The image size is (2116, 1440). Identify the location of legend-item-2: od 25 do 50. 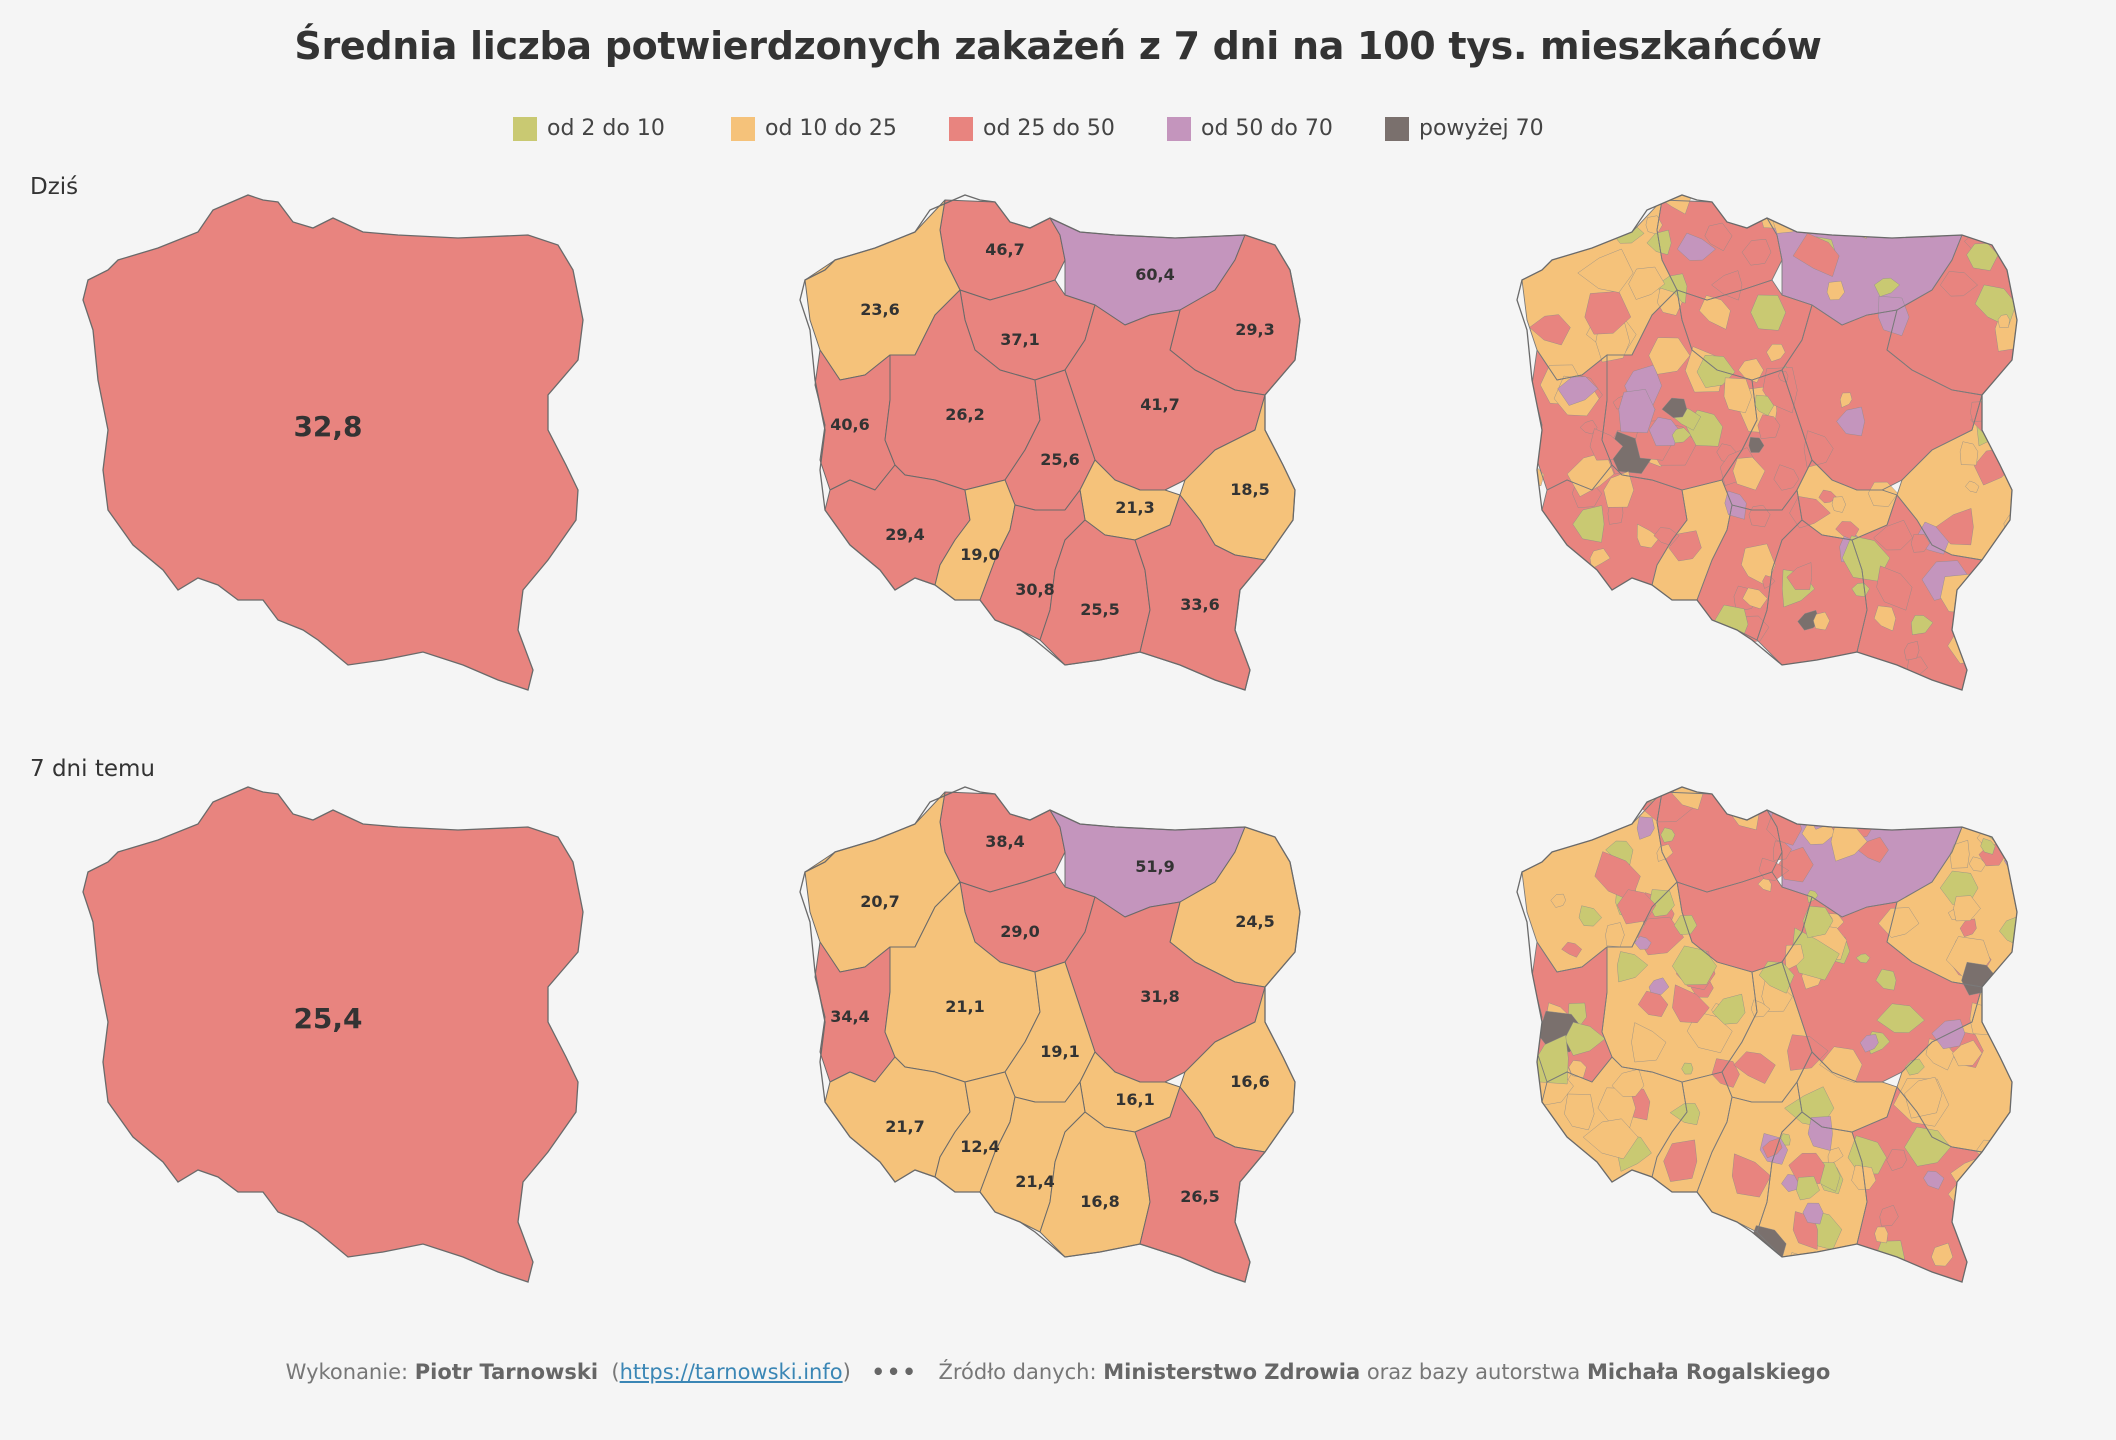
(1058, 128).